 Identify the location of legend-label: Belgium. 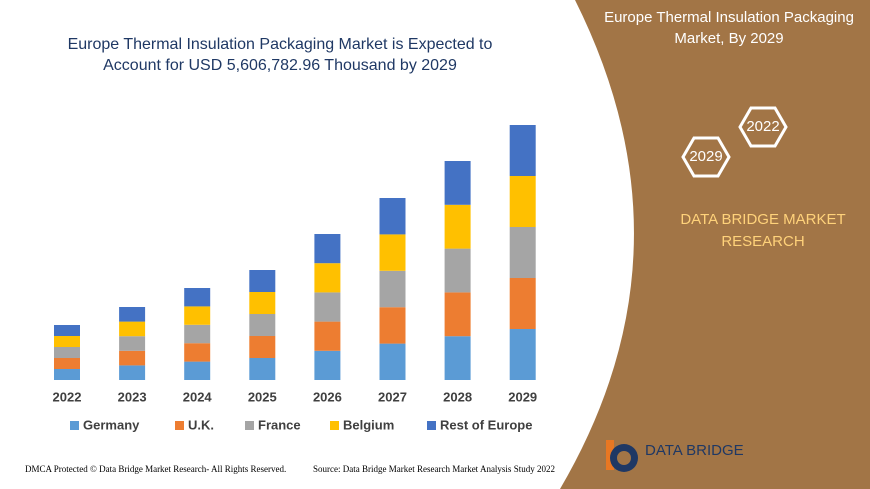
(368, 424).